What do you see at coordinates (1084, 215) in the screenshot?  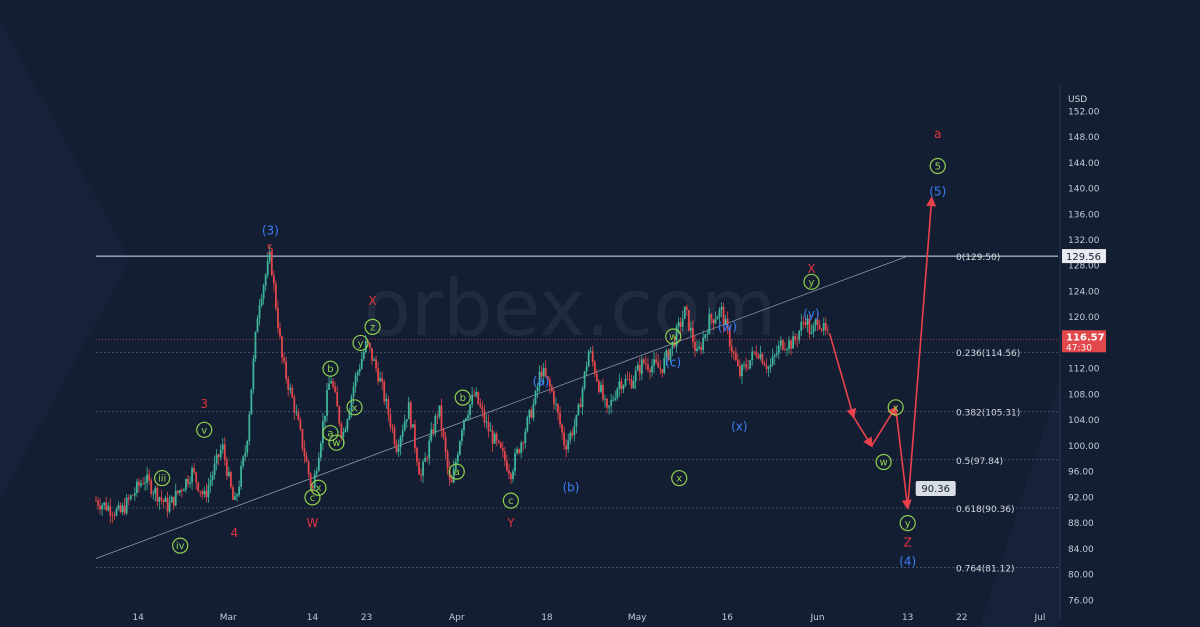 I see `y-tick-label: 136.00` at bounding box center [1084, 215].